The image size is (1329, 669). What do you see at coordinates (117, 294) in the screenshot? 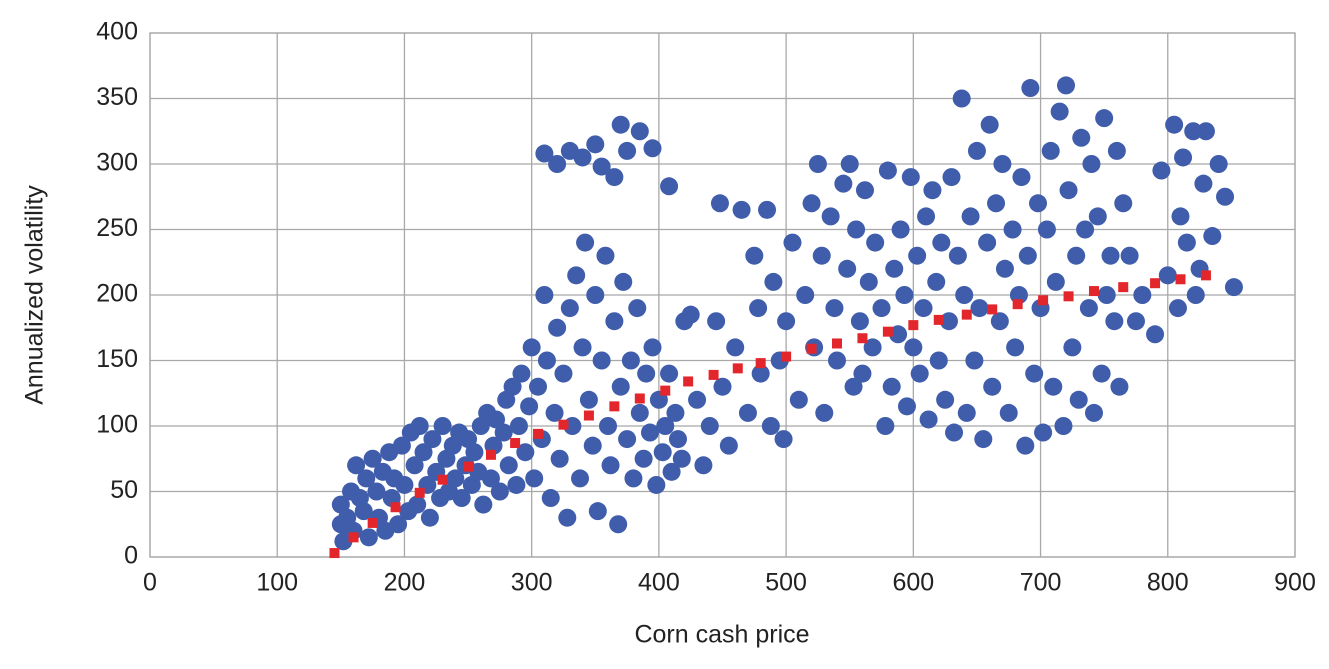
I see `y-tick-label: 200` at bounding box center [117, 294].